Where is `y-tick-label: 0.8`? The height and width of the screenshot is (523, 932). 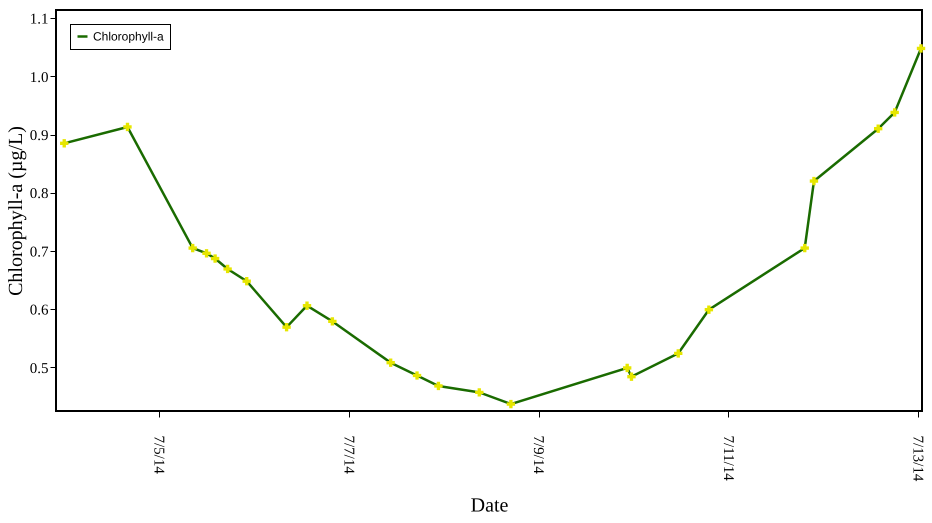 y-tick-label: 0.8 is located at coordinates (39, 194).